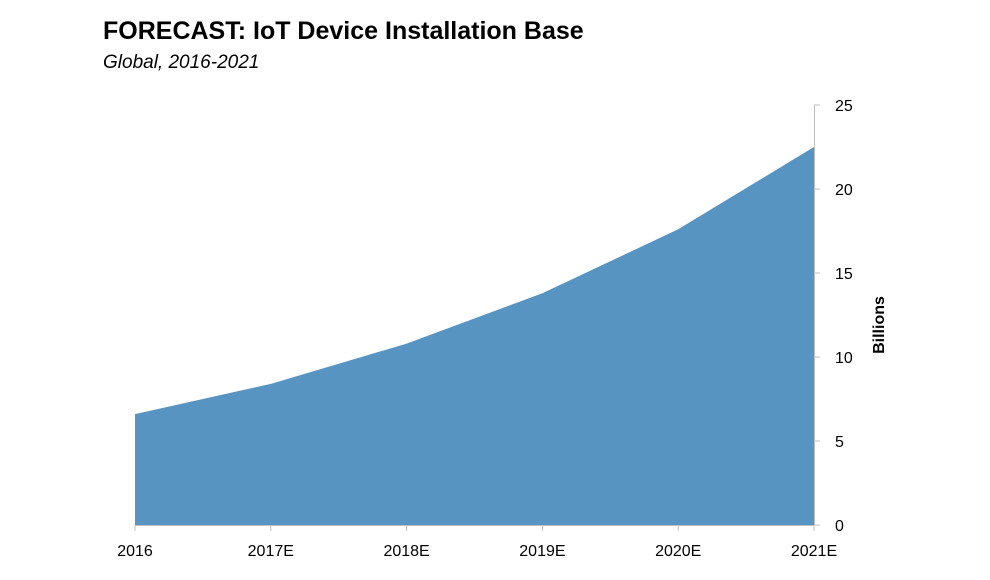  I want to click on x-tick-label: 2018E, so click(406, 551).